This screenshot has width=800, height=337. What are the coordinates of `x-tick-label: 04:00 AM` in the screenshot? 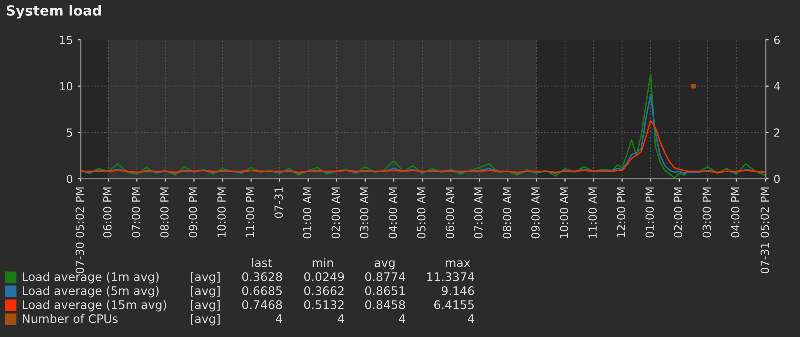 It's located at (393, 213).